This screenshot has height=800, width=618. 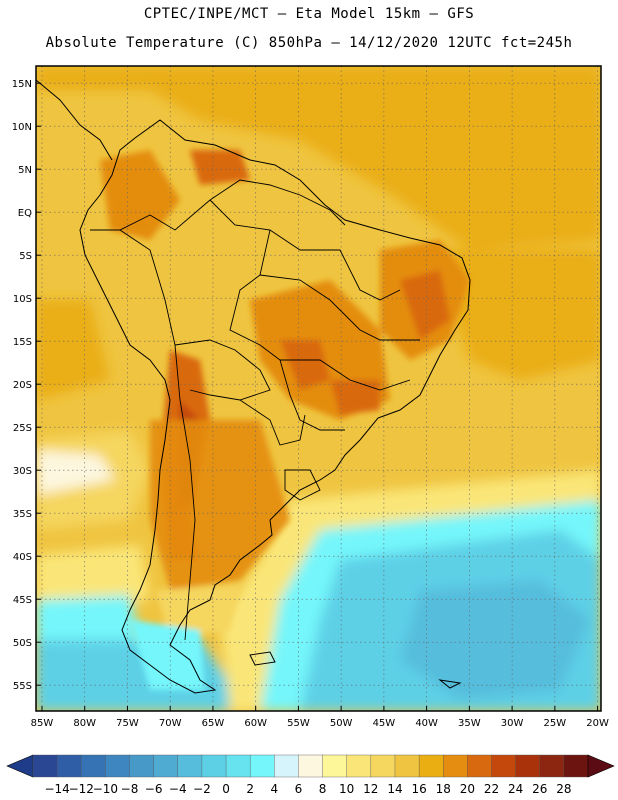 I want to click on field-argentina-20c, so click(x=220, y=505).